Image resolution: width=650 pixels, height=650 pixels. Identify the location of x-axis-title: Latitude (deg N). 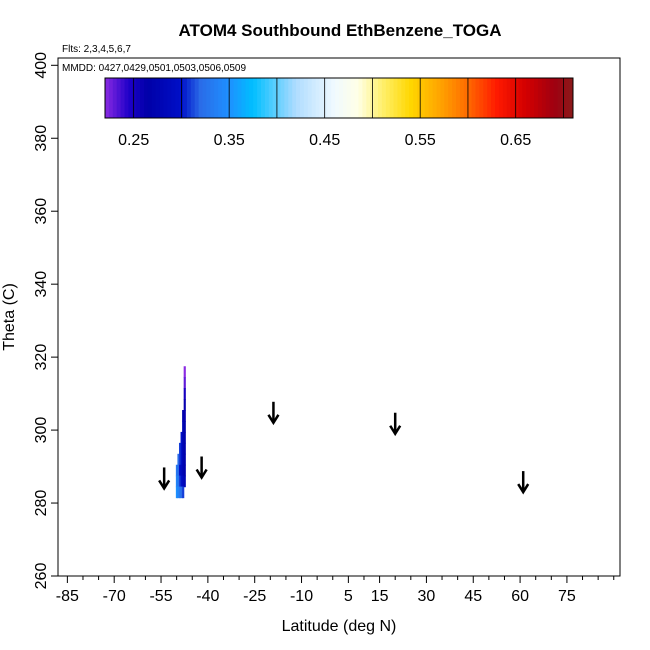
(339, 626).